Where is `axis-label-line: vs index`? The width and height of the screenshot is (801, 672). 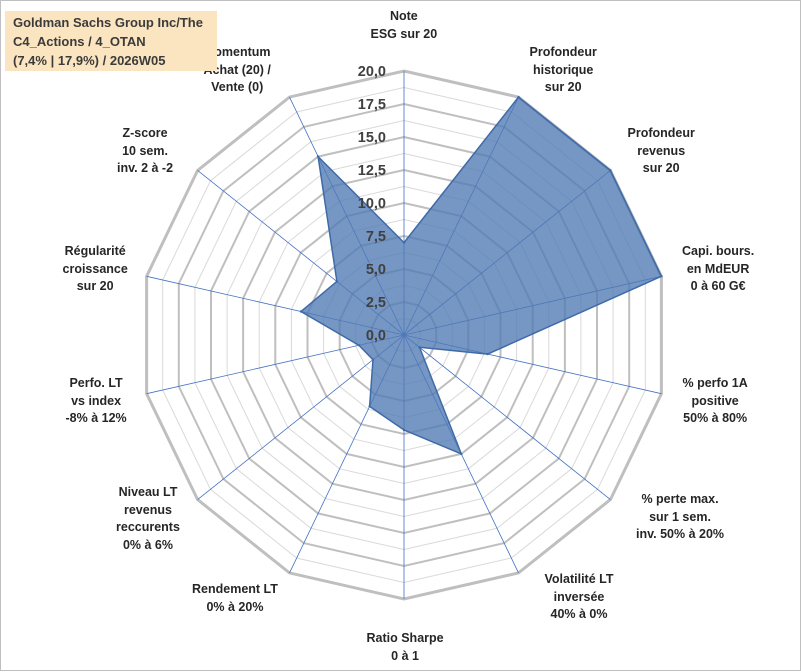
axis-label-line: vs index is located at coordinates (96, 400).